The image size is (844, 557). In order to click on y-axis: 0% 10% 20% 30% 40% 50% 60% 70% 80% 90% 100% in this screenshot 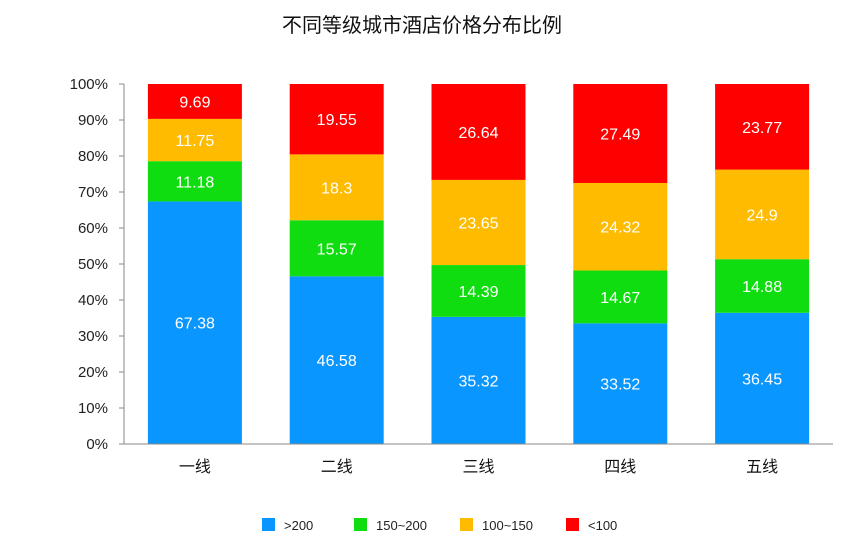, I will do `click(97, 264)`.